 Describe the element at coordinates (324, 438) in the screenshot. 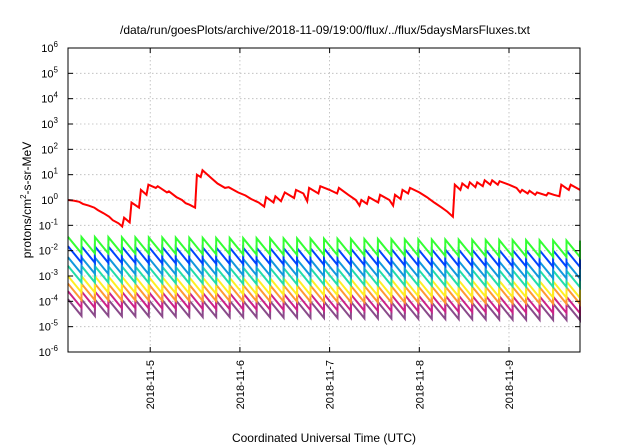

I see `x-axis-label: Coordinated Universal Time (UTC)` at that location.